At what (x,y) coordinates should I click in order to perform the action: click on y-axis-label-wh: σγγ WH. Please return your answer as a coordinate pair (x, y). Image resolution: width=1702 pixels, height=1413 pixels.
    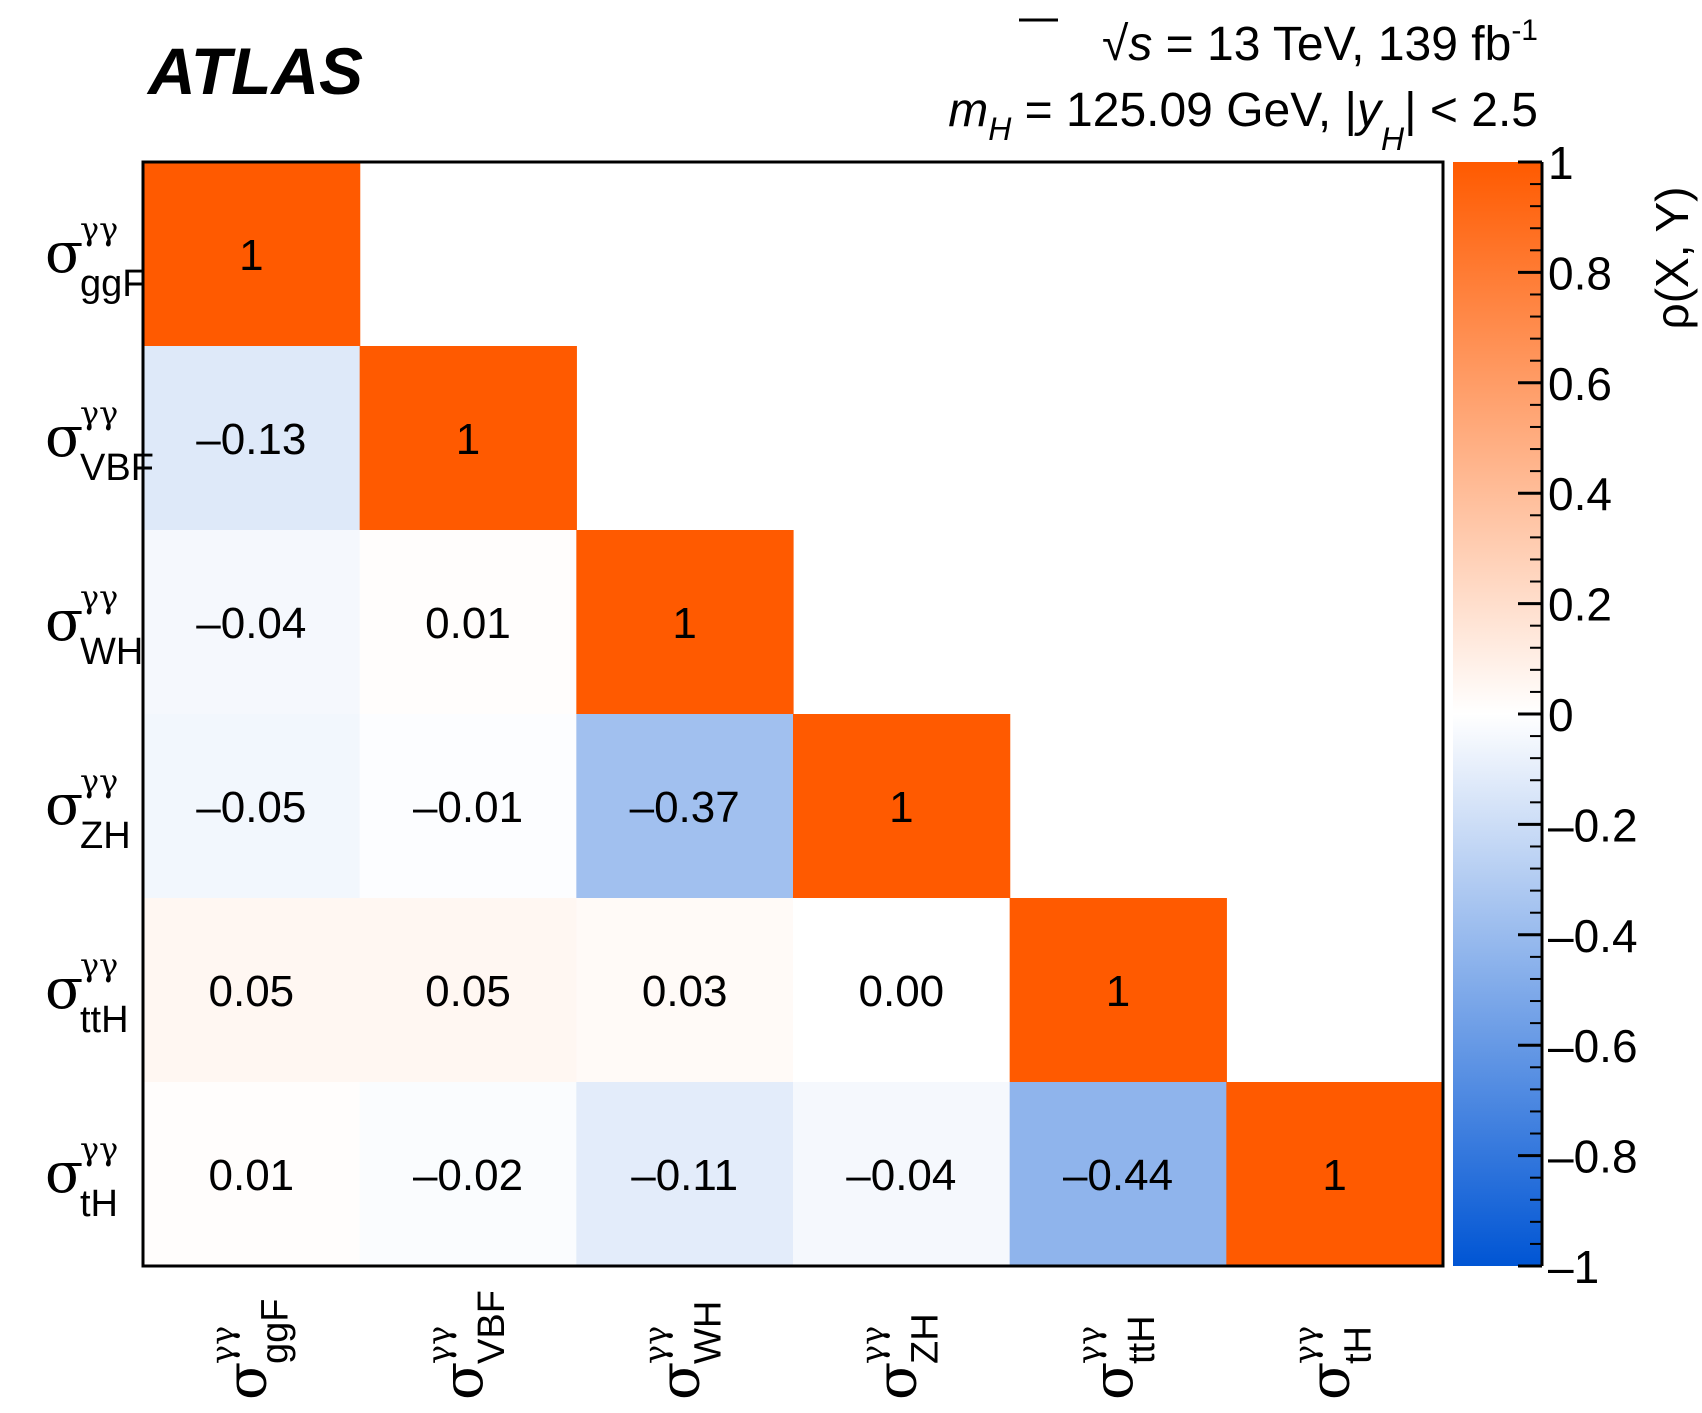
    Looking at the image, I should click on (94, 625).